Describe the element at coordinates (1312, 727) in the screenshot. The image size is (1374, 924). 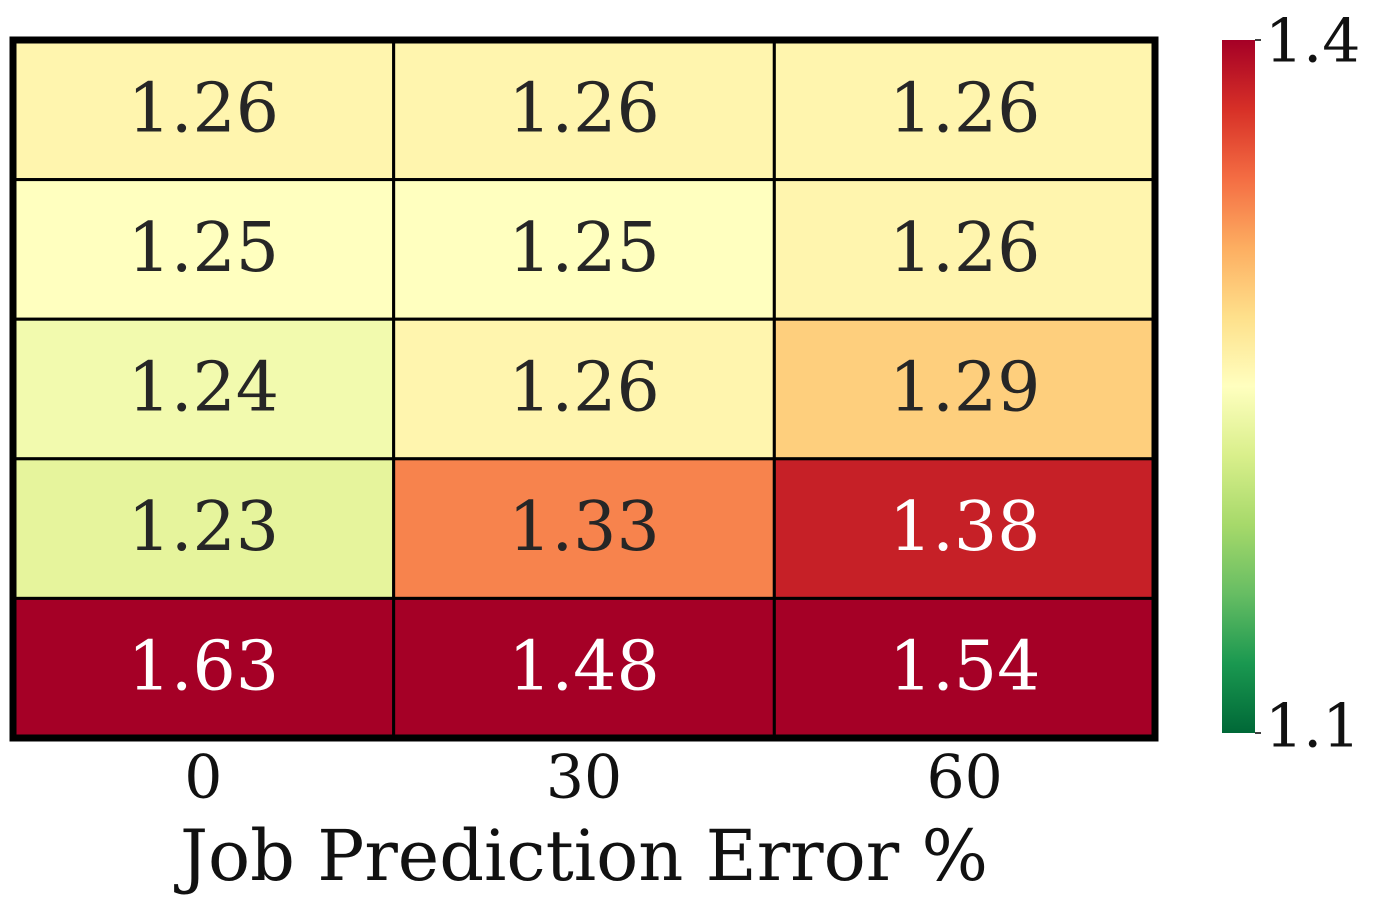
I see `colorbar-tick-label: 1.1` at that location.